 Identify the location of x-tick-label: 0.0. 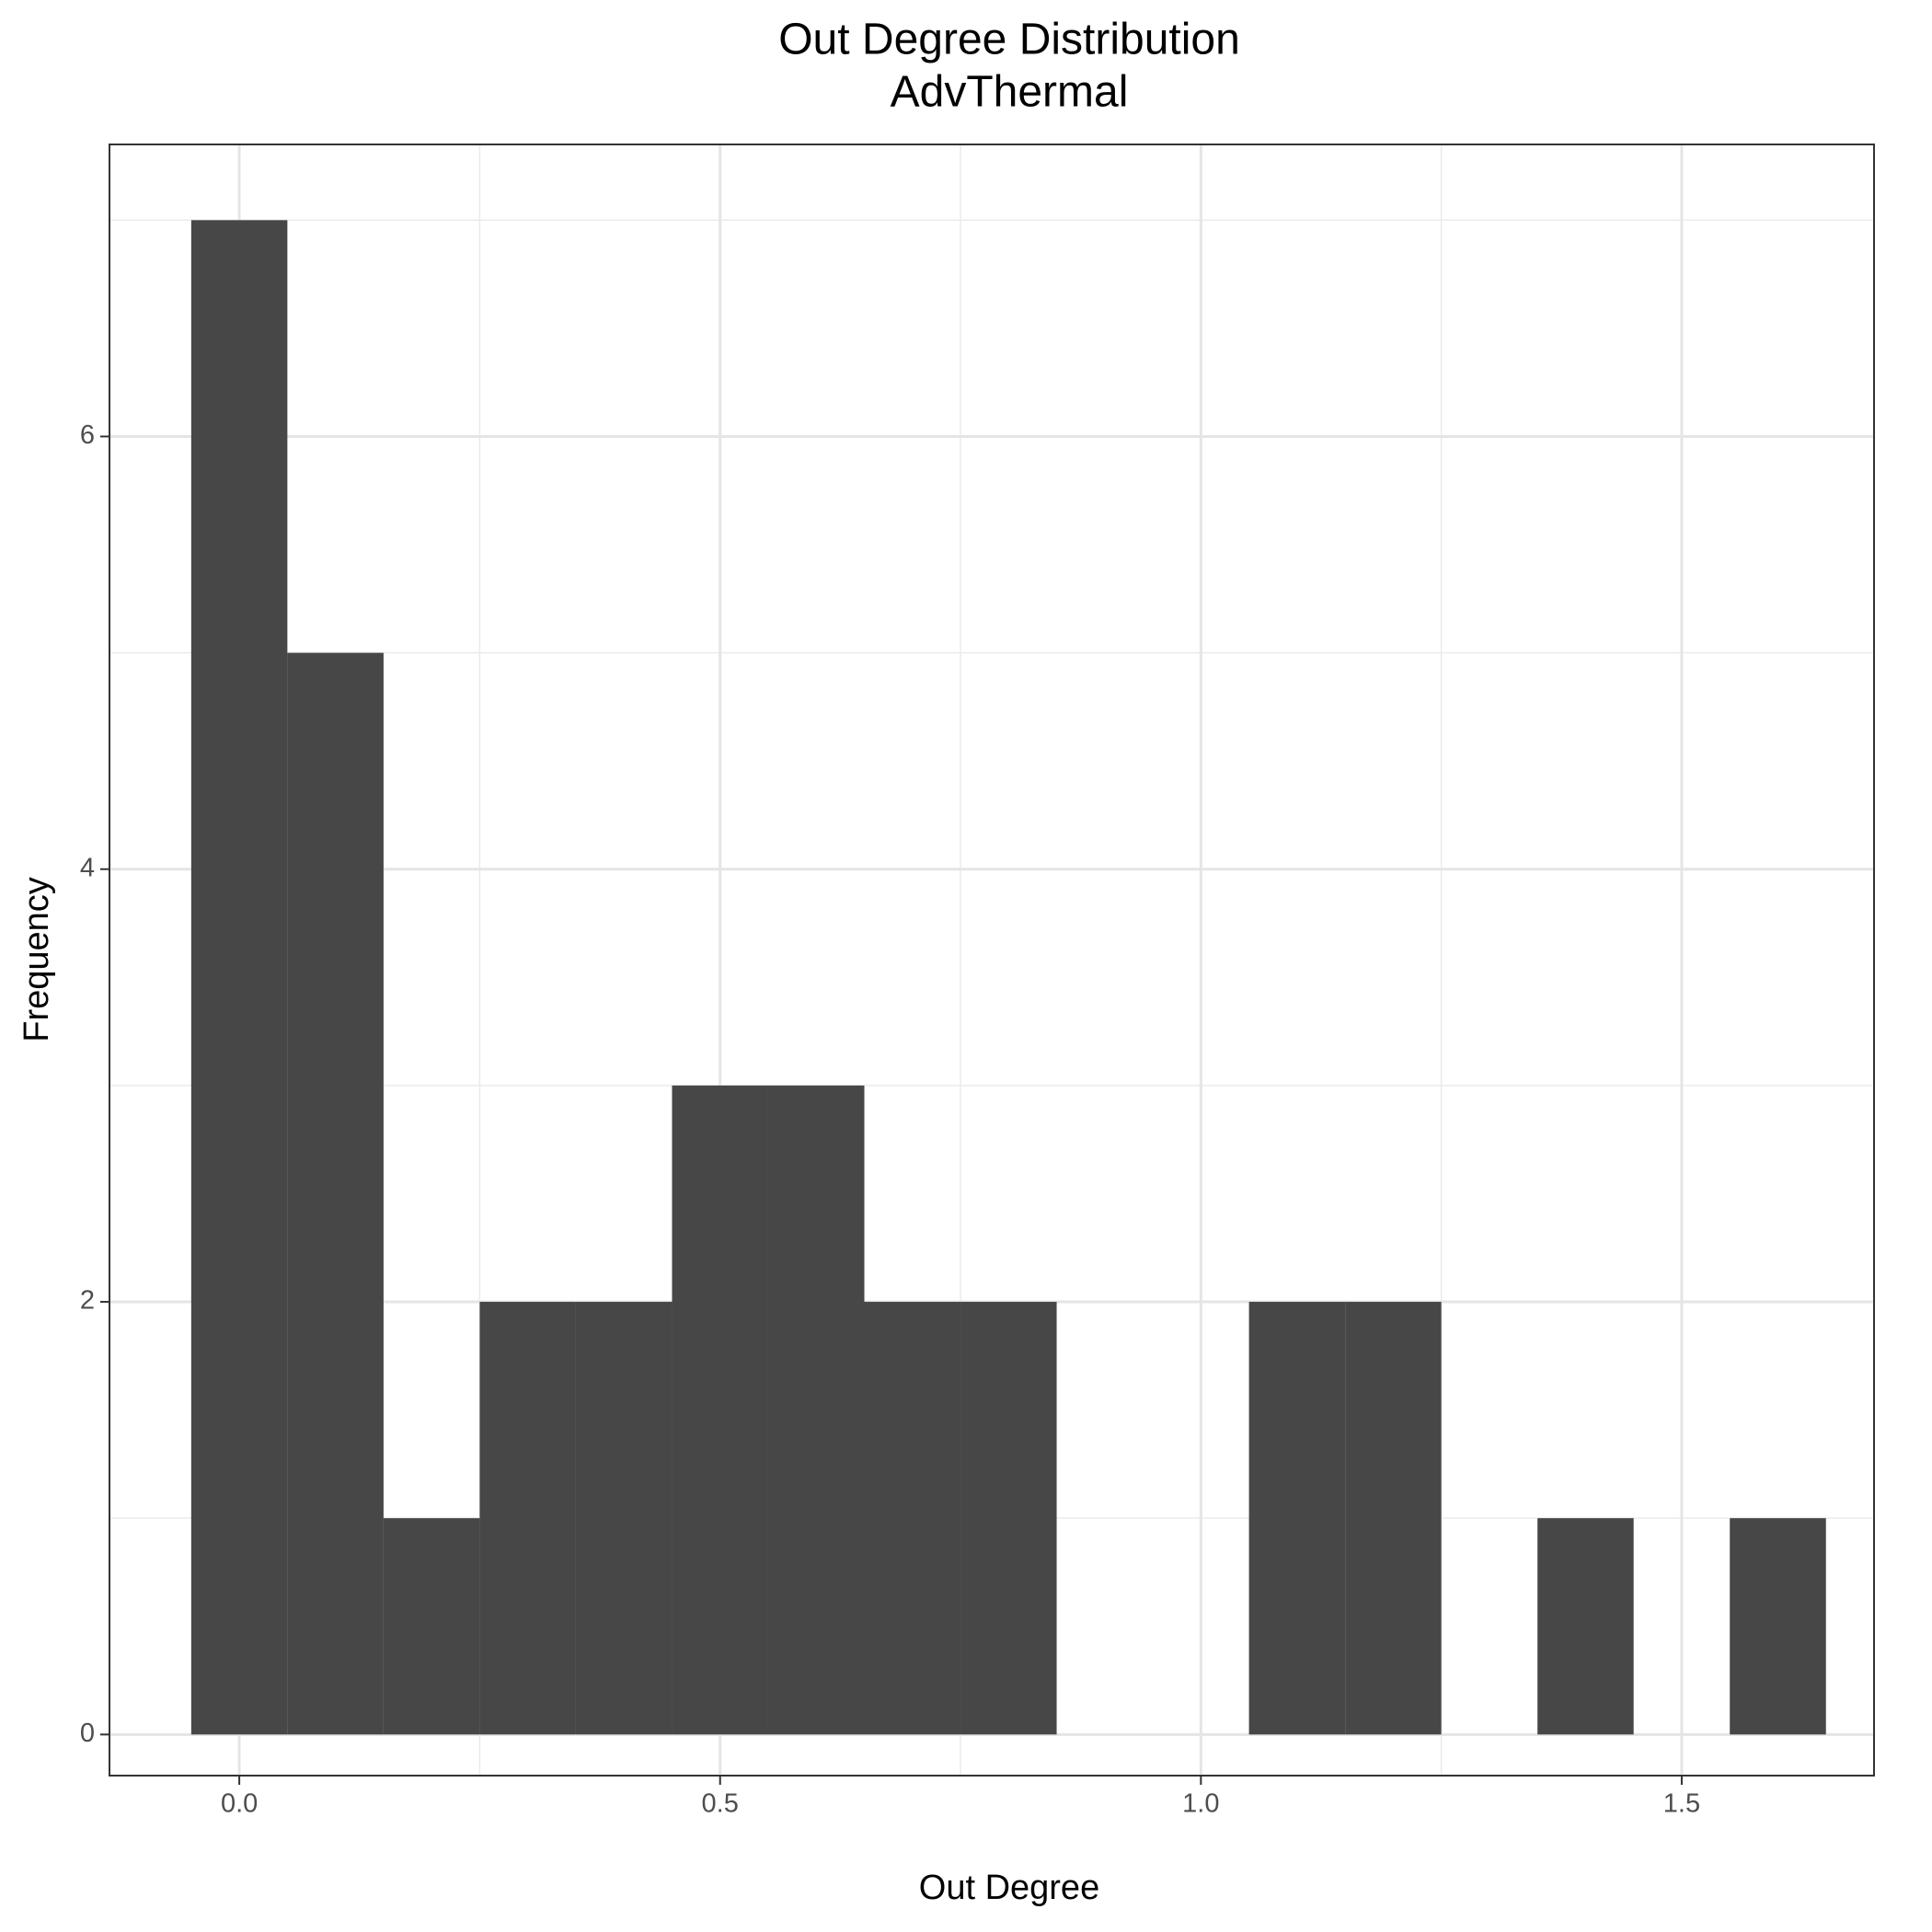
(240, 1804).